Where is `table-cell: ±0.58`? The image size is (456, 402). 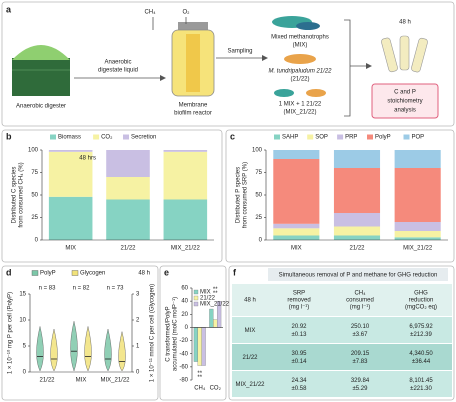 table-cell: ±0.58 is located at coordinates (300, 389).